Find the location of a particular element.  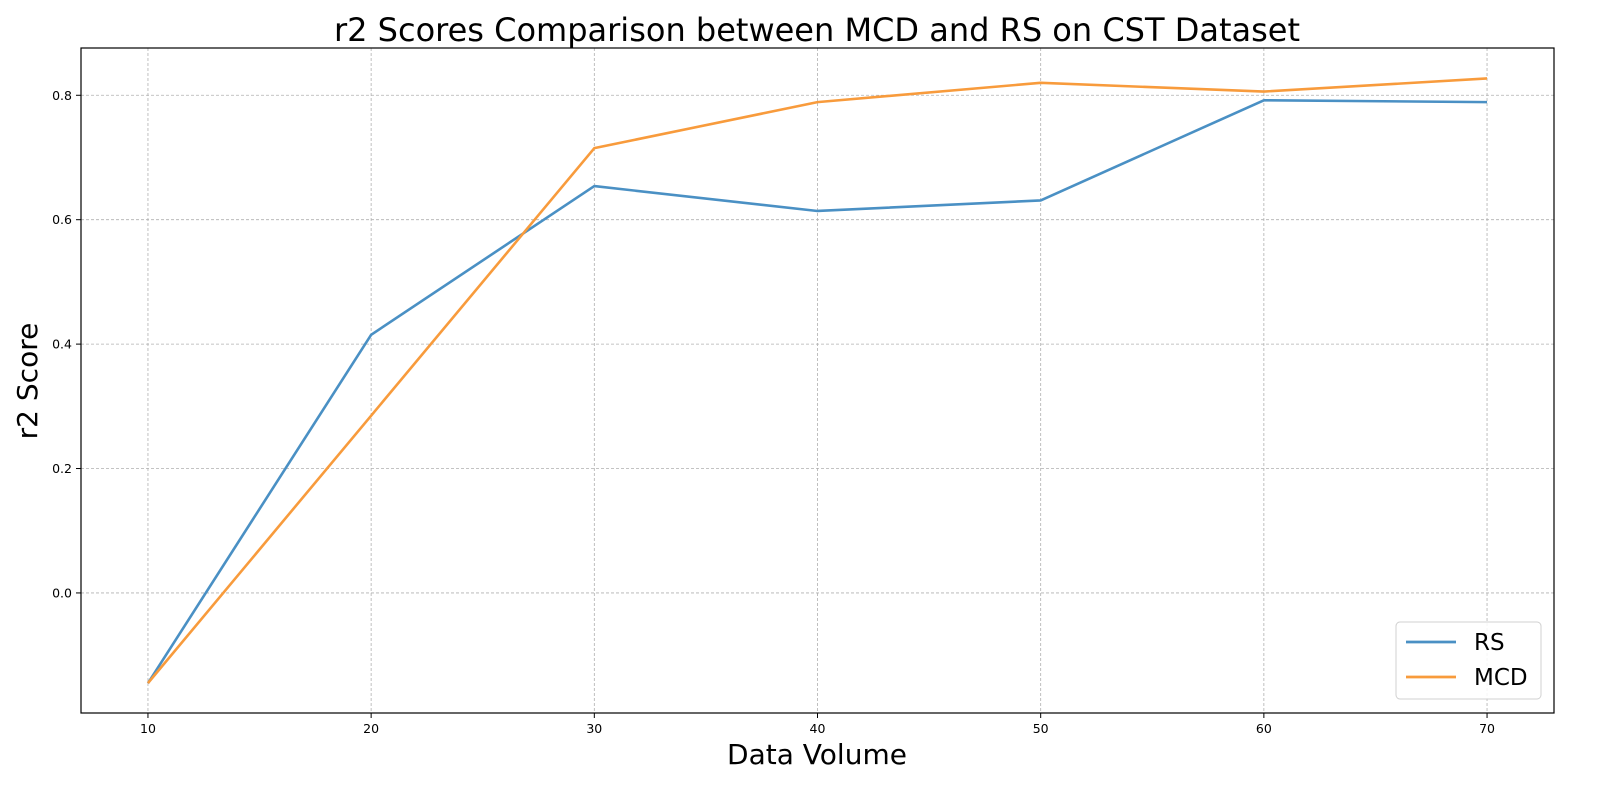

x-tick-label: 30 is located at coordinates (594, 728).